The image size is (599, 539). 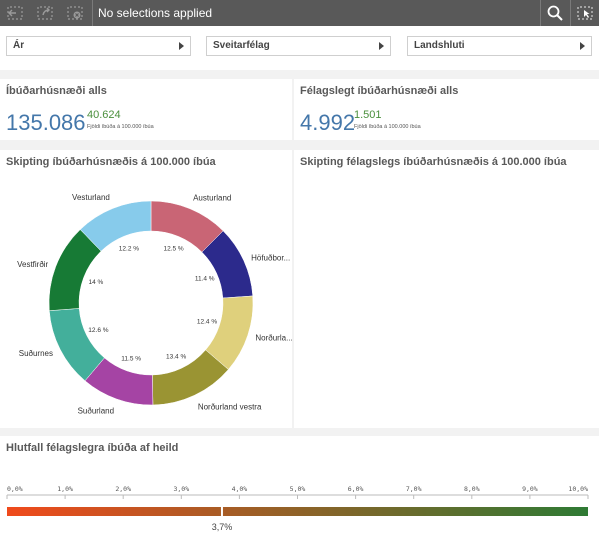 I want to click on gauge-tick-label: 5,0%, so click(x=298, y=489).